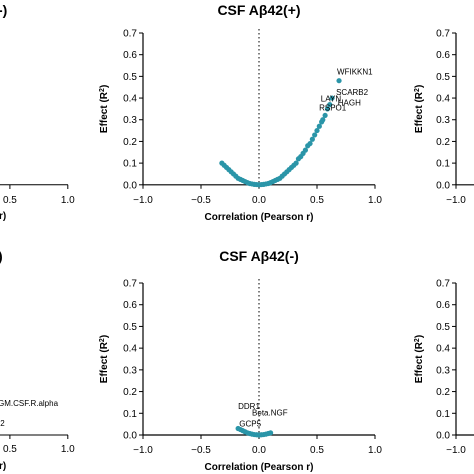 The width and height of the screenshot is (474, 474). What do you see at coordinates (2, 423) in the screenshot?
I see `bottom-left-annotation: .2` at bounding box center [2, 423].